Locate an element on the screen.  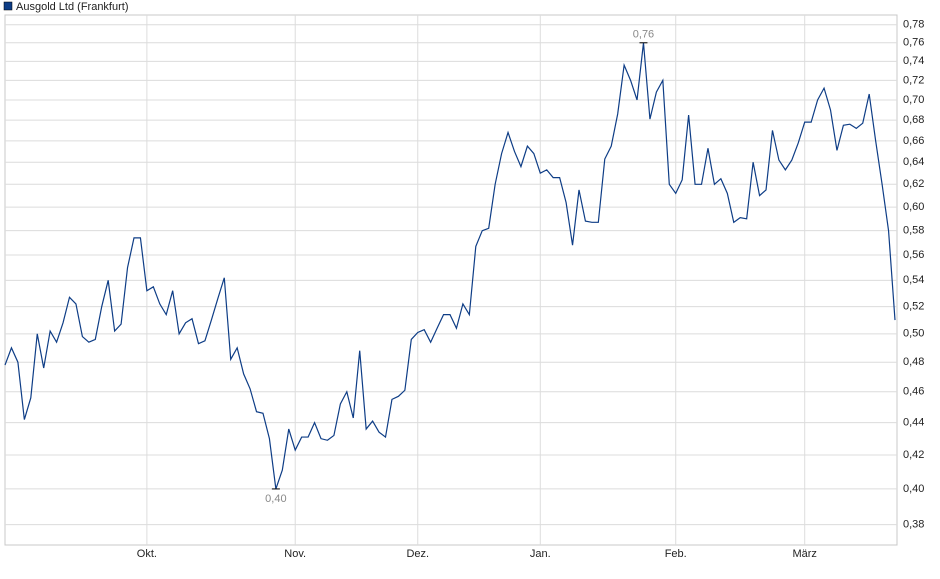
y-tick-label: 0,42 is located at coordinates (913, 455).